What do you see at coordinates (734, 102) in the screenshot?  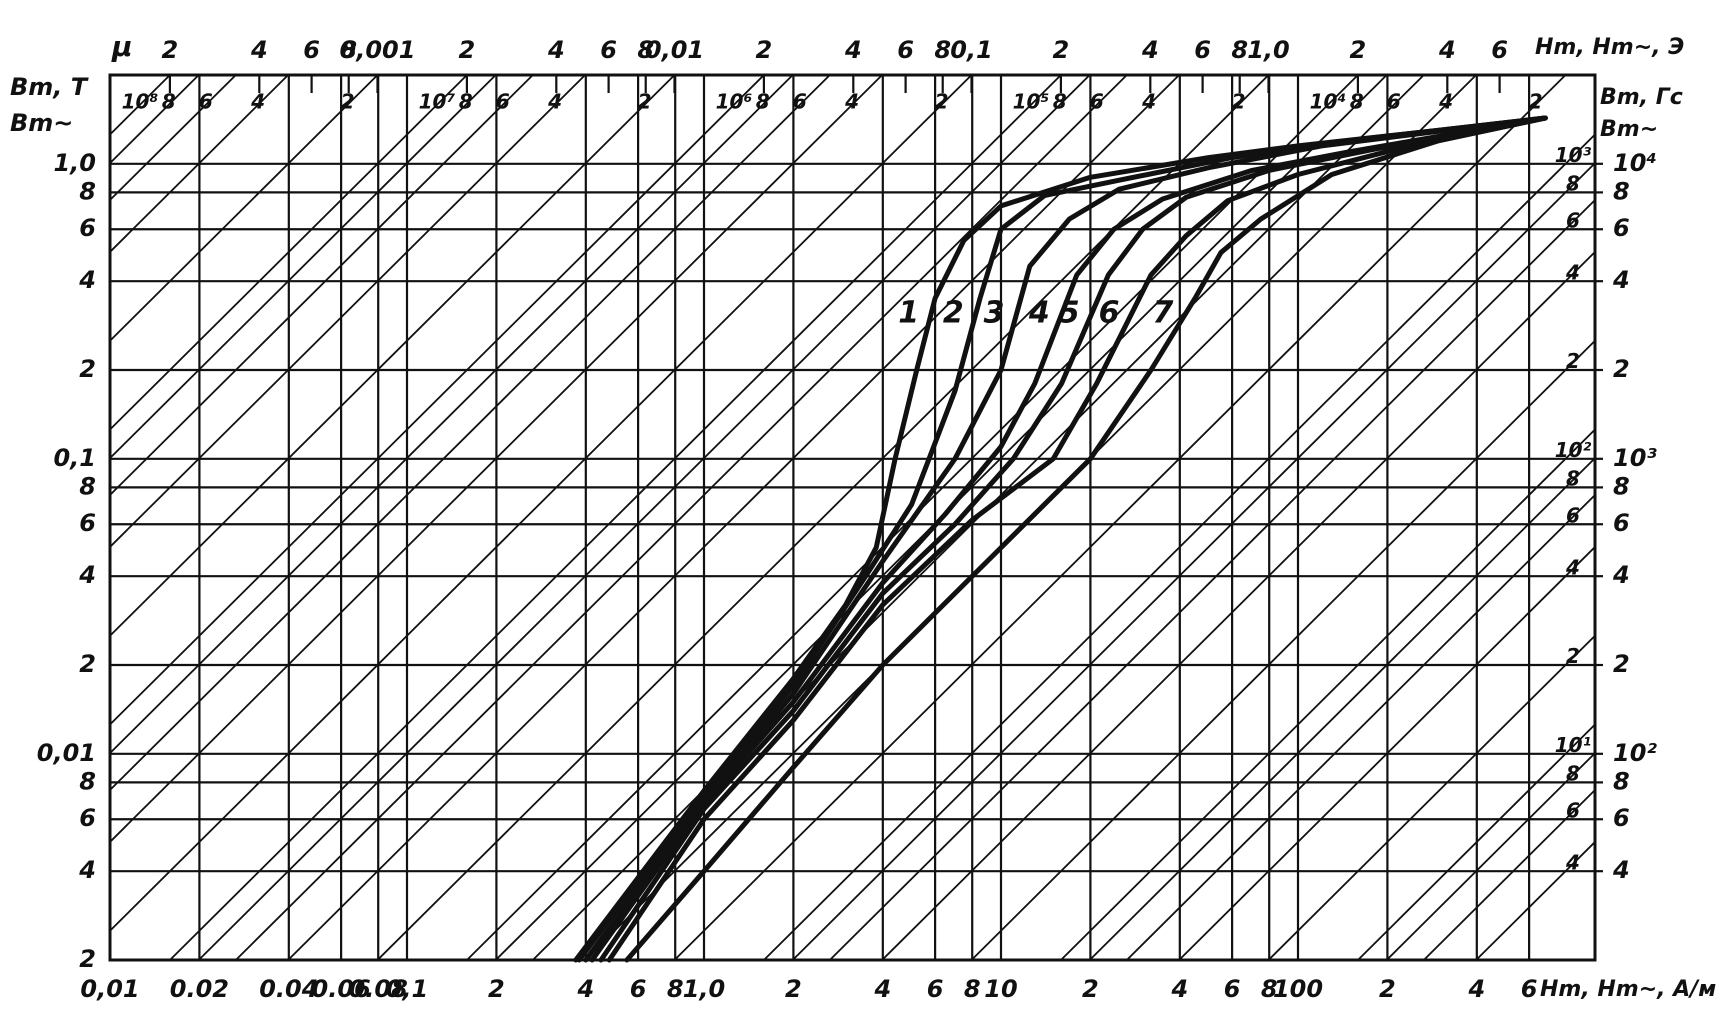 I see `mu-line-label: 10⁶` at bounding box center [734, 102].